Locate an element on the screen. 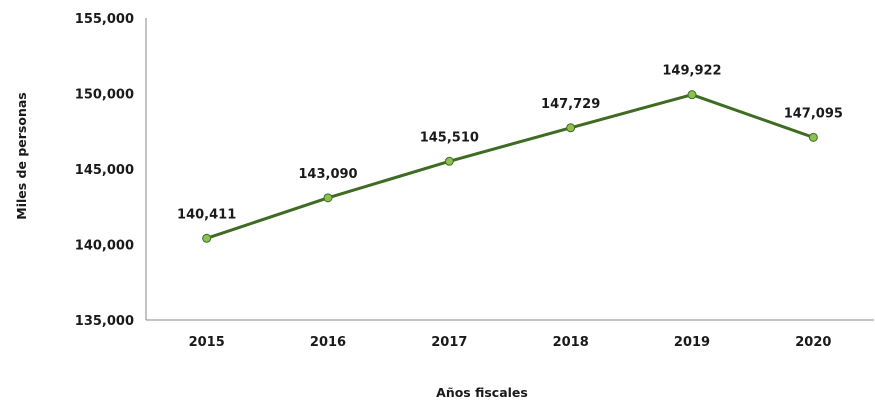 Image resolution: width=875 pixels, height=402 pixels. y-axis: 135,000 140,000 145,000 150,000 155,000 is located at coordinates (111, 170).